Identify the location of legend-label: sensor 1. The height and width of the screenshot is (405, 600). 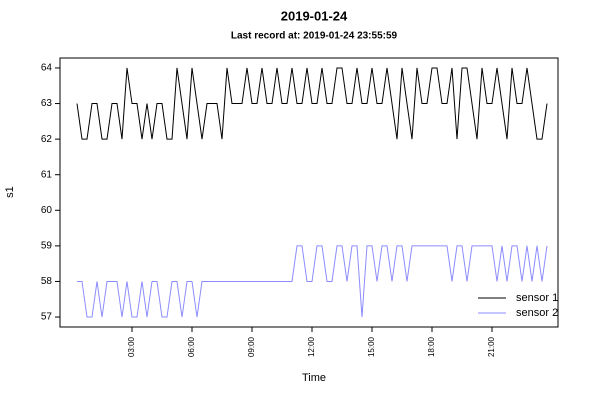
(537, 298).